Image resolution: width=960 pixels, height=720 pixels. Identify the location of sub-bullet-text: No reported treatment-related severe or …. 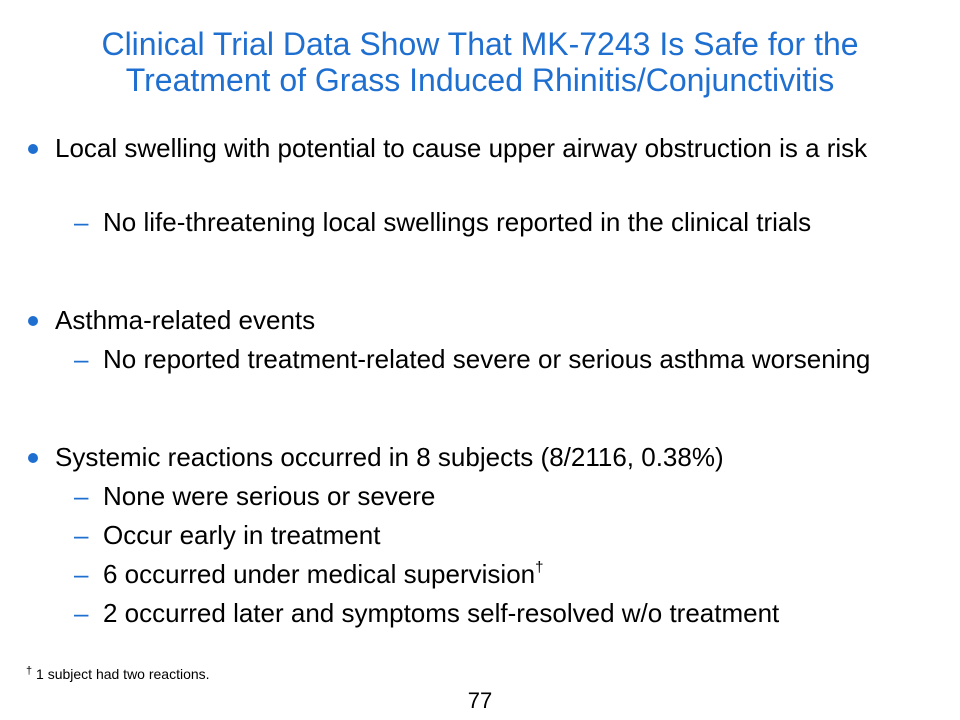
(487, 359).